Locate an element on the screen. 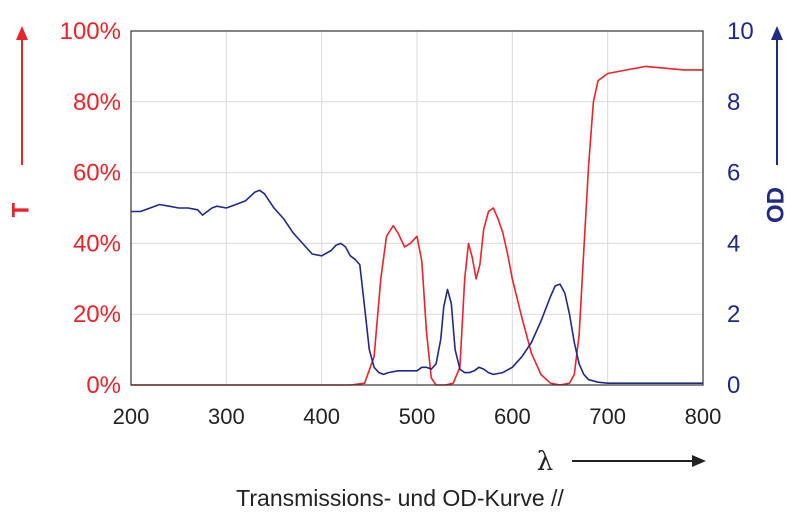 The height and width of the screenshot is (516, 800). right-tick-label: 4 is located at coordinates (733, 243).